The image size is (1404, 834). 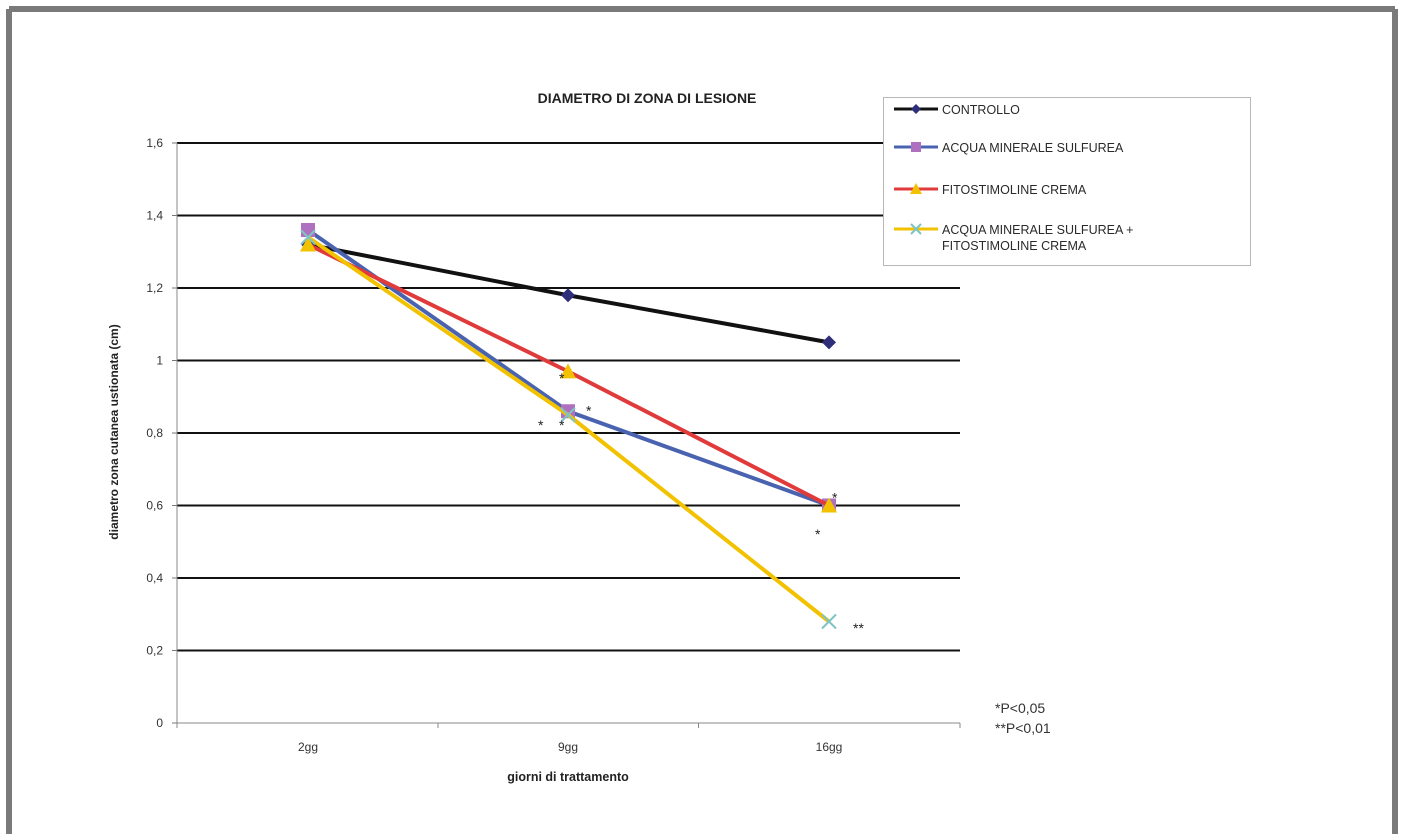 What do you see at coordinates (829, 747) in the screenshot?
I see `x-tick-label: 16gg` at bounding box center [829, 747].